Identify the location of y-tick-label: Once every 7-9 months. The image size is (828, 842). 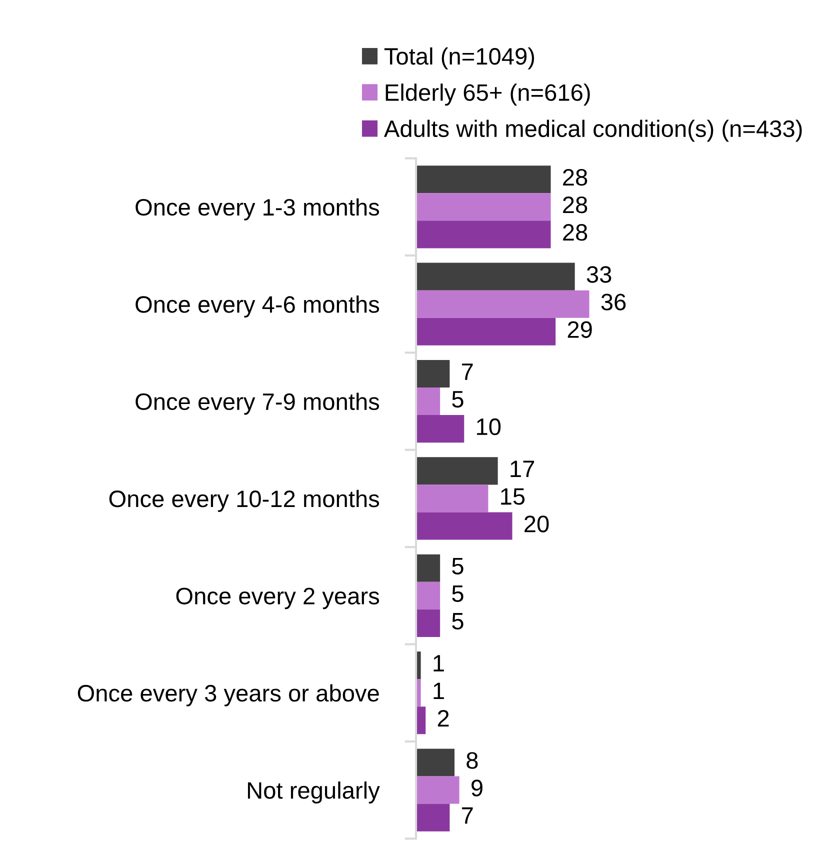
(258, 403).